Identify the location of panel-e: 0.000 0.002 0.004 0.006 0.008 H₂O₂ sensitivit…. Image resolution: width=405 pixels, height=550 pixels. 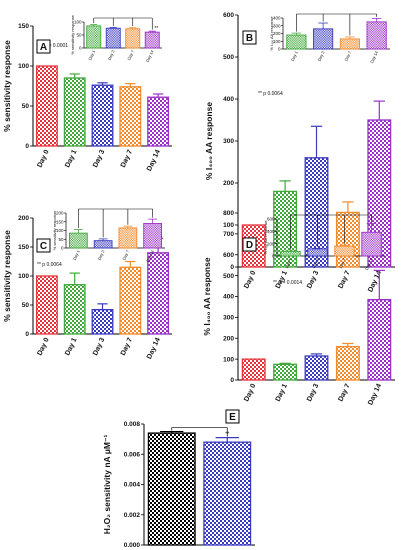
(178, 479).